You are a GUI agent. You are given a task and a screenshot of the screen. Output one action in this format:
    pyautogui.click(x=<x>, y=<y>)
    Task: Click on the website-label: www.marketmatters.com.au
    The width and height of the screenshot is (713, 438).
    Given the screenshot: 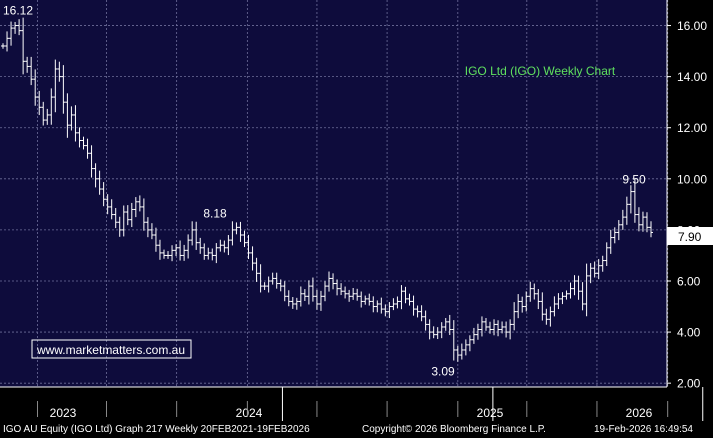 What is the action you would take?
    pyautogui.click(x=110, y=350)
    